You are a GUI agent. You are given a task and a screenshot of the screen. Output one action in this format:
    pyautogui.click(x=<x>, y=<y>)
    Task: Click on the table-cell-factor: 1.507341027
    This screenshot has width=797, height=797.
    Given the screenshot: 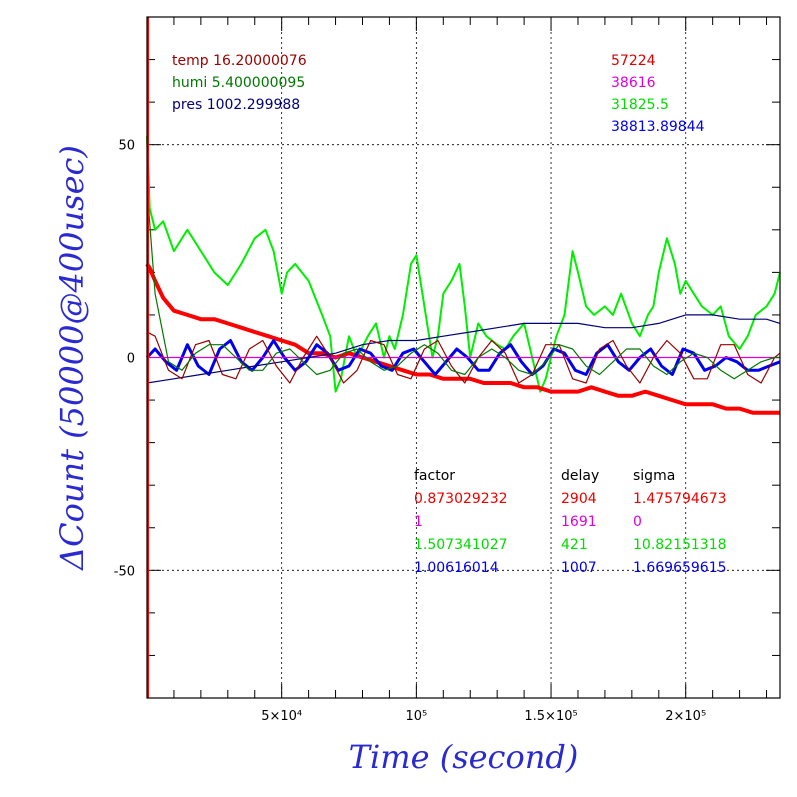 What is the action you would take?
    pyautogui.click(x=461, y=545)
    